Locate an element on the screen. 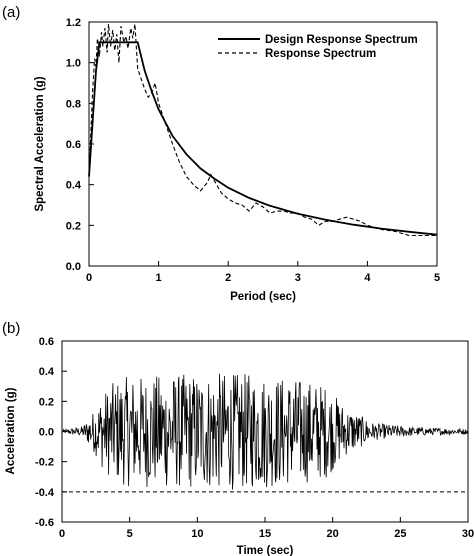 The width and height of the screenshot is (474, 556). plot-a-ytick-label: 0.8 is located at coordinates (73, 104).